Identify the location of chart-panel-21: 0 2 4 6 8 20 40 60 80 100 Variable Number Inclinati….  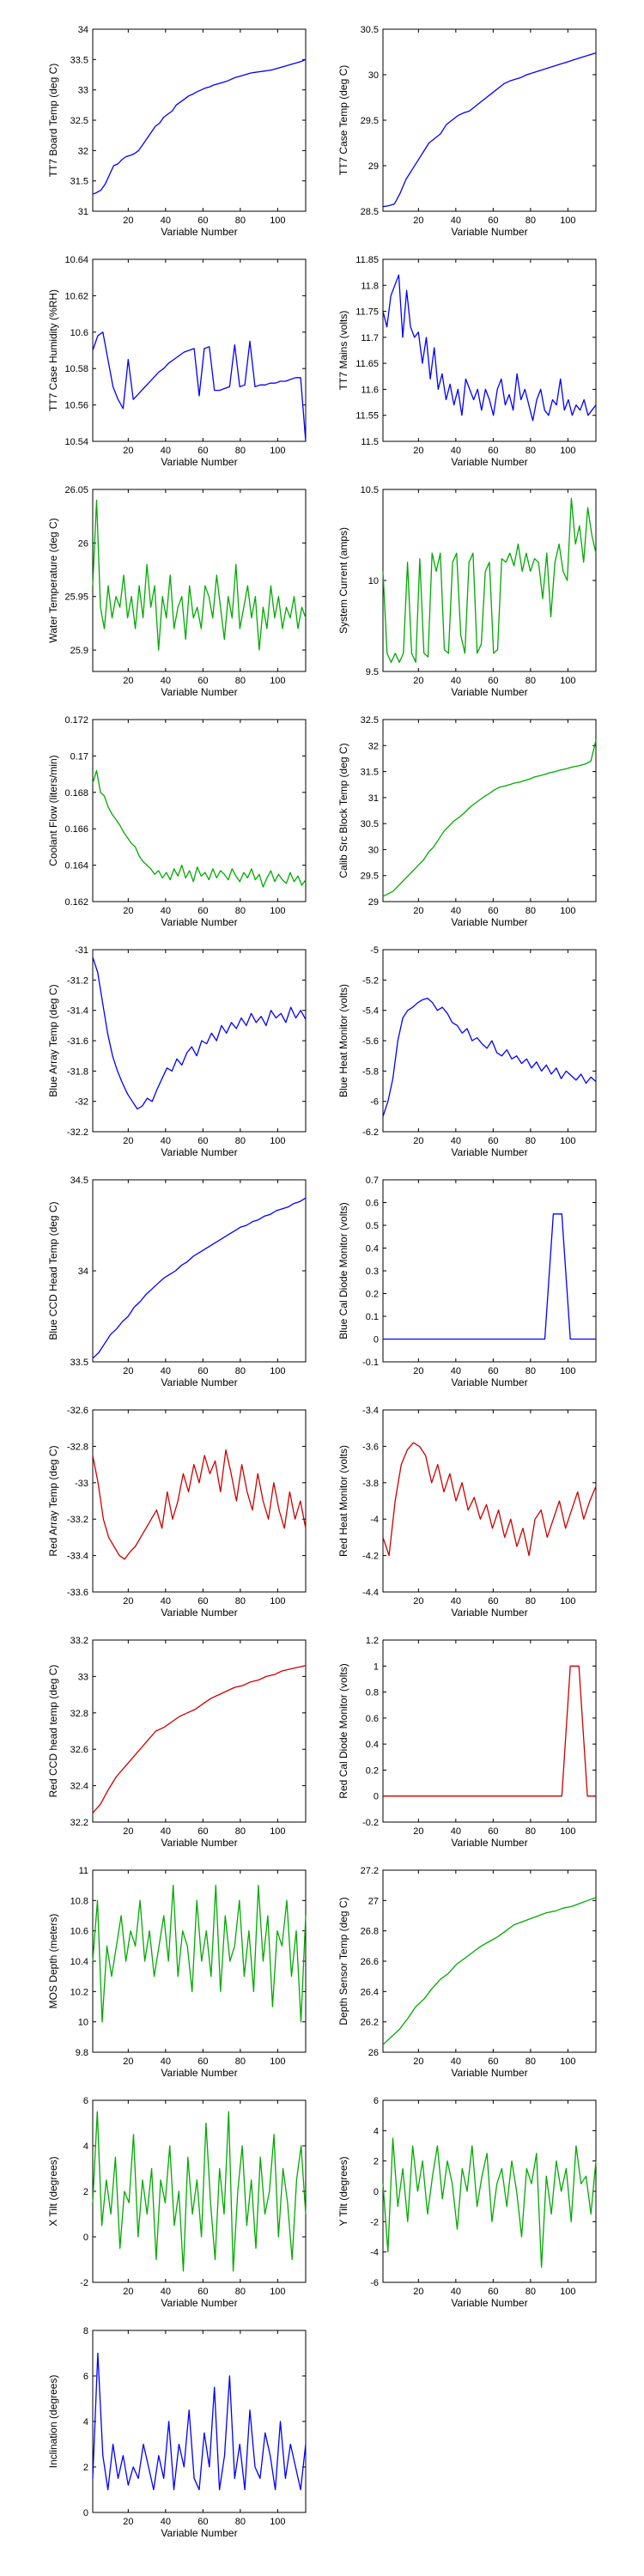
(177, 2433).